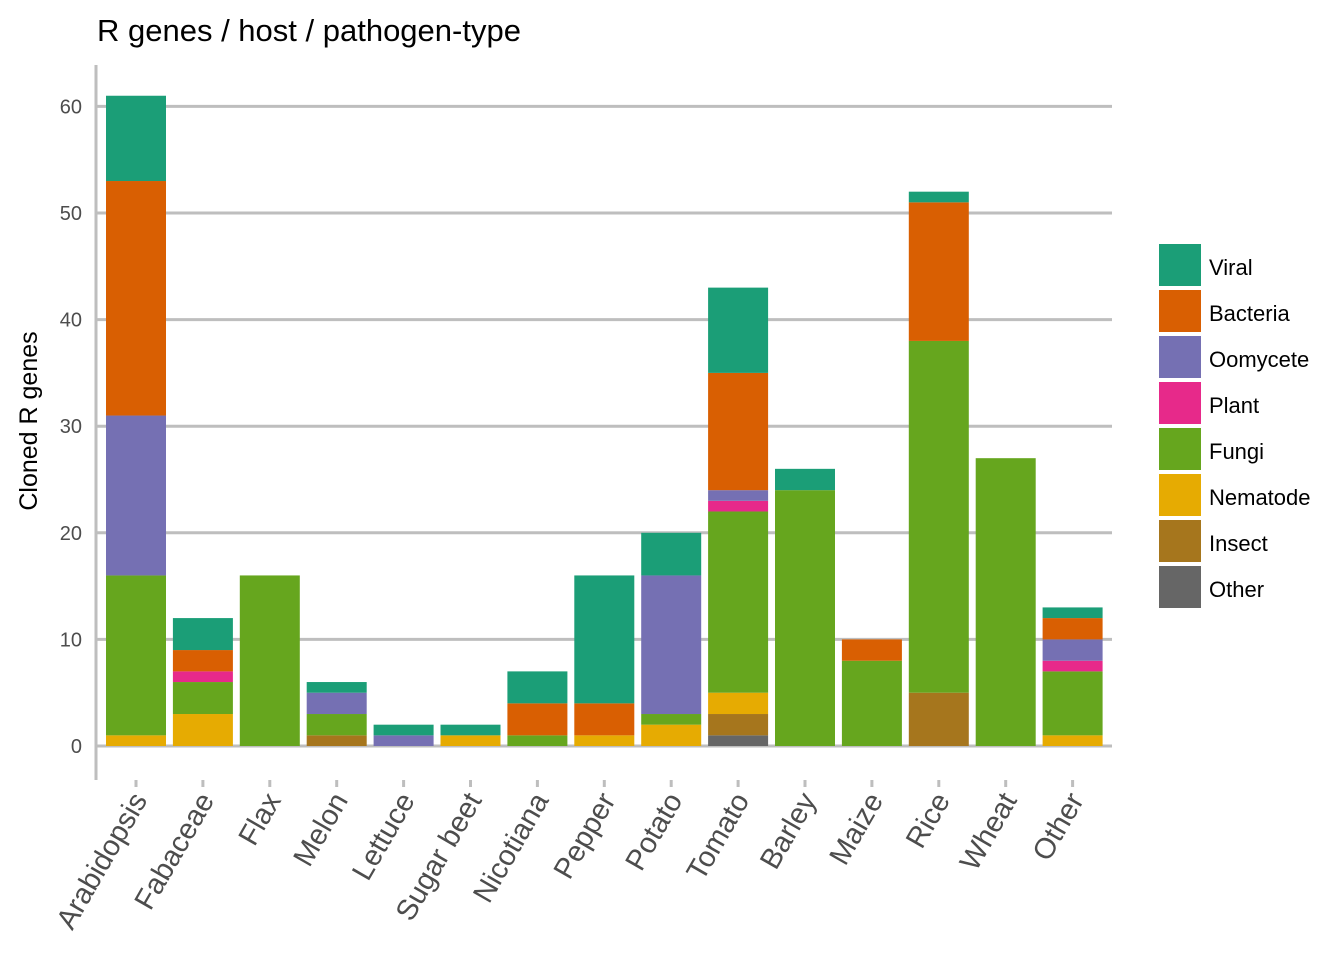  Describe the element at coordinates (1260, 497) in the screenshot. I see `legend-label: Nematode` at that location.